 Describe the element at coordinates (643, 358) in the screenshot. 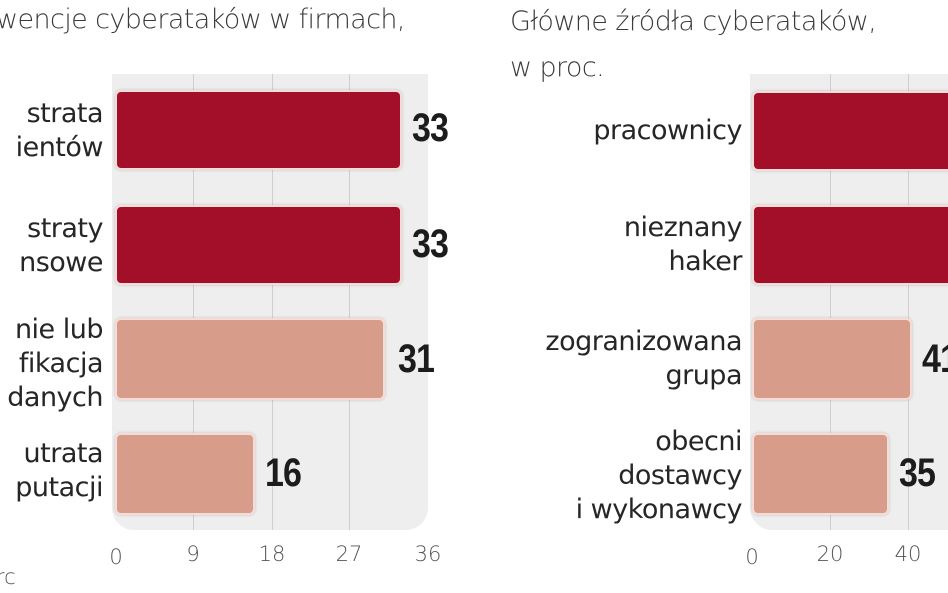

I see `right-bar-label: zogranizowana grupa` at that location.